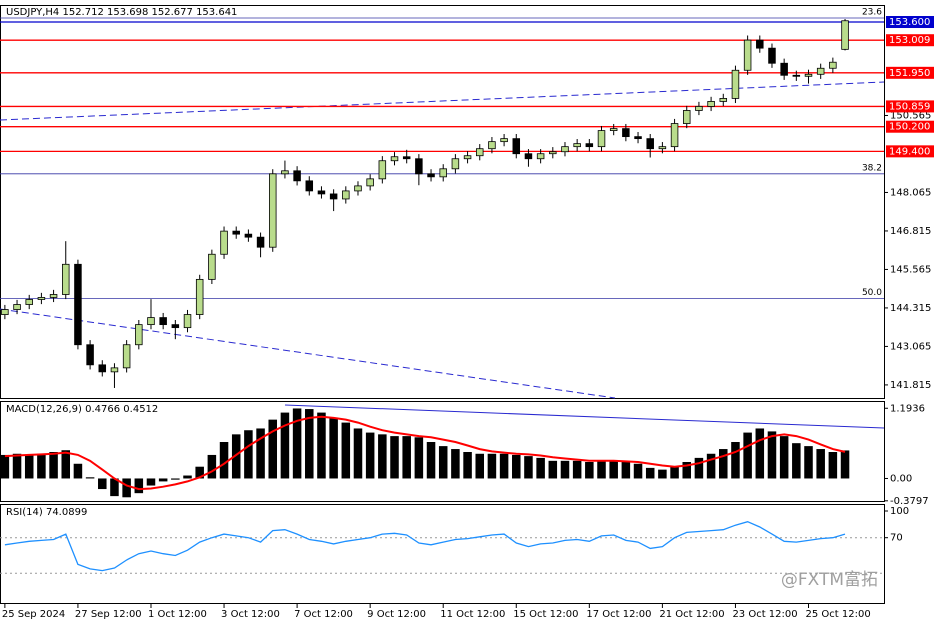 This screenshot has width=936, height=624. I want to click on level-label: 150.859, so click(909, 106).